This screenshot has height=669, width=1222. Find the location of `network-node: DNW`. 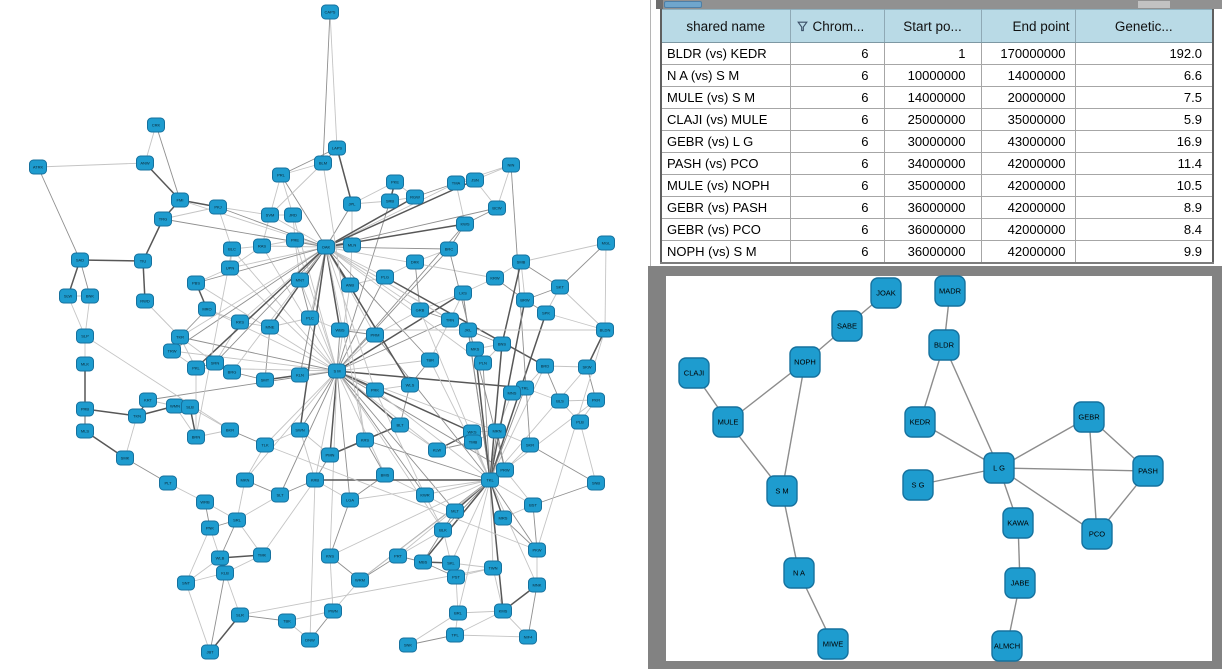

network-node: DNW is located at coordinates (310, 640).